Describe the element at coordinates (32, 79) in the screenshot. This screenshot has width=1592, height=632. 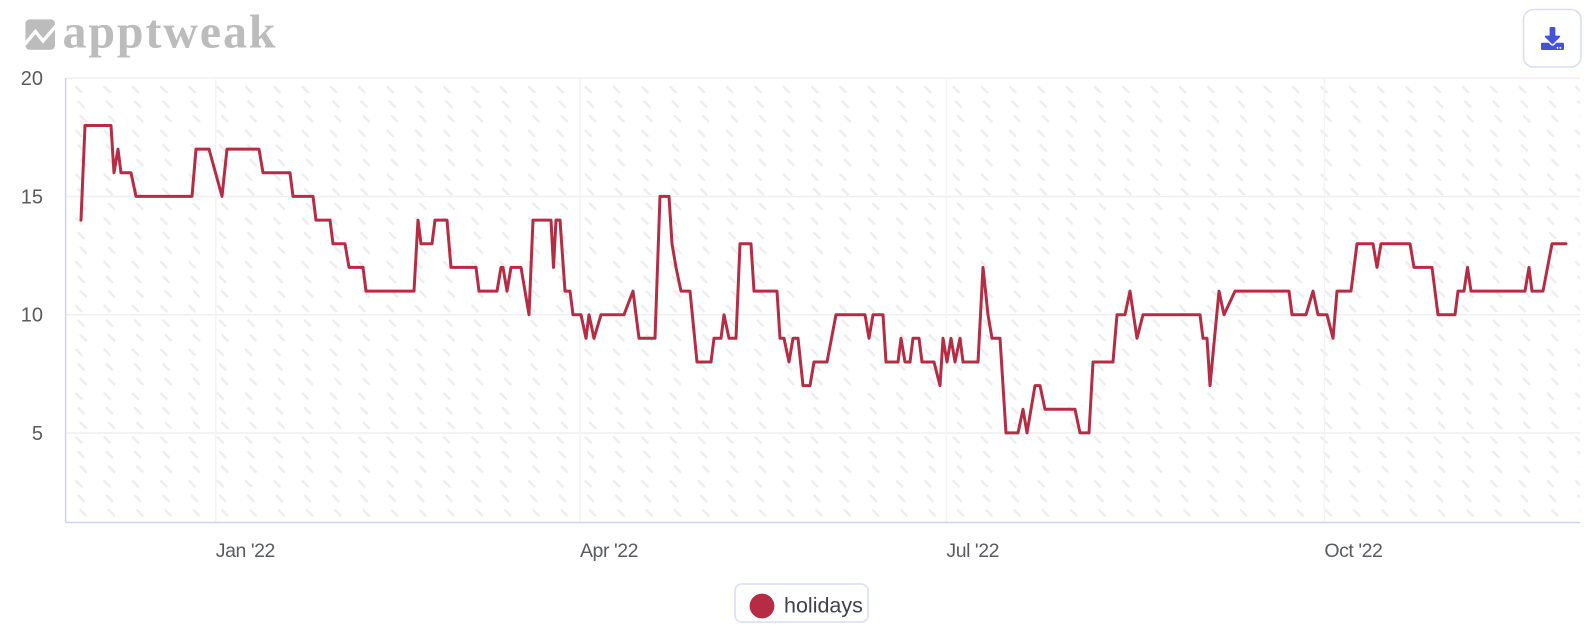
I see `svg-text: 20` at that location.